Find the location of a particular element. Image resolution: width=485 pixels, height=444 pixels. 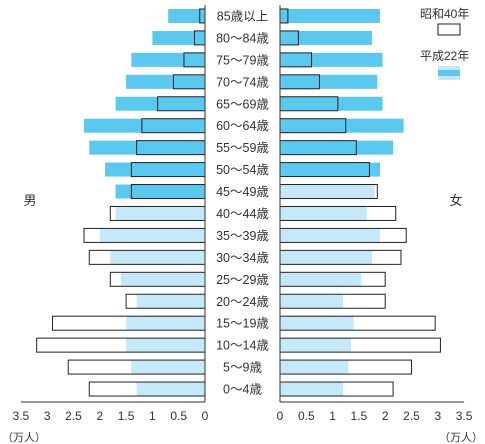

age-group-label: 60～64歳 is located at coordinates (242, 126).